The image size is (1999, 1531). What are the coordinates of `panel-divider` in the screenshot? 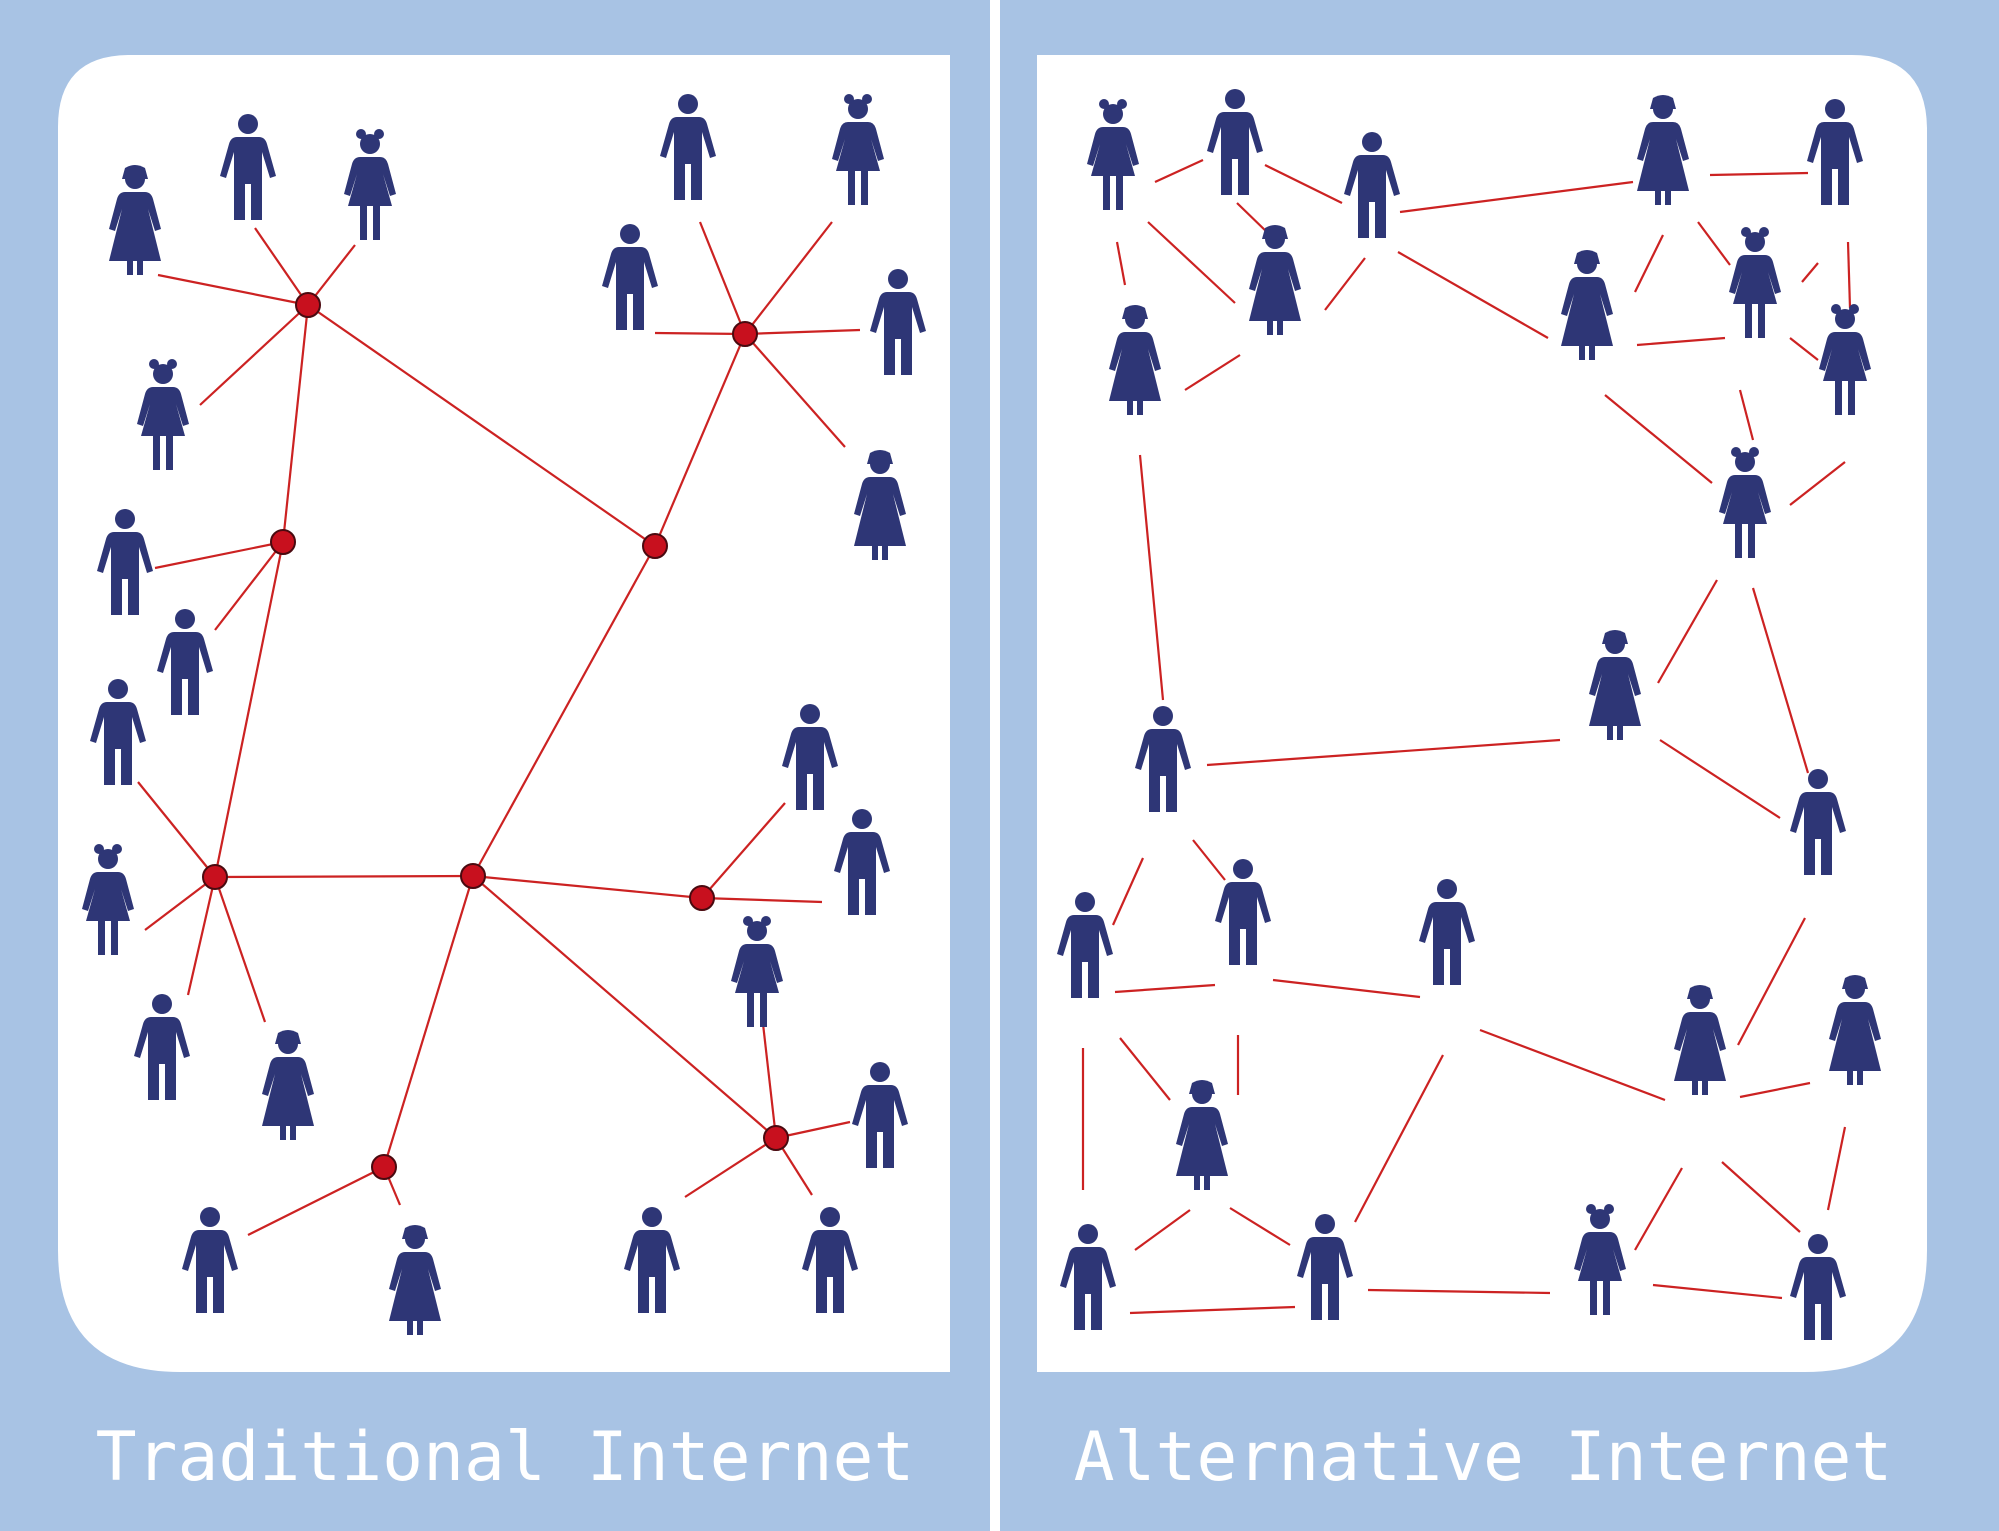 It's located at (995, 765).